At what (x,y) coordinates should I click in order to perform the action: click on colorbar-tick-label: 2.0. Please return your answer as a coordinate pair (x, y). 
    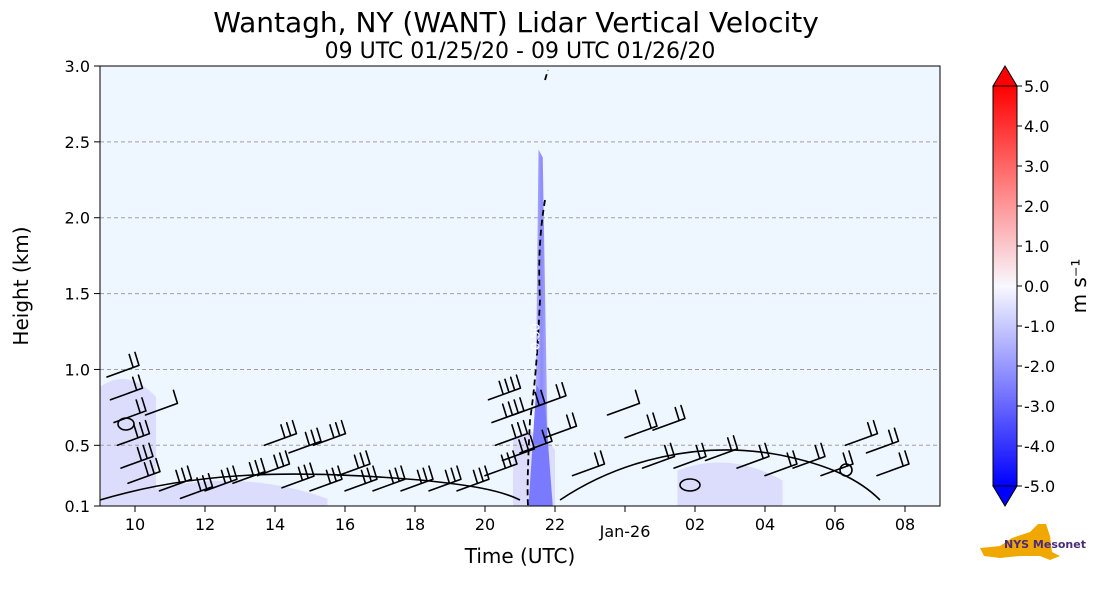
    Looking at the image, I should click on (1036, 206).